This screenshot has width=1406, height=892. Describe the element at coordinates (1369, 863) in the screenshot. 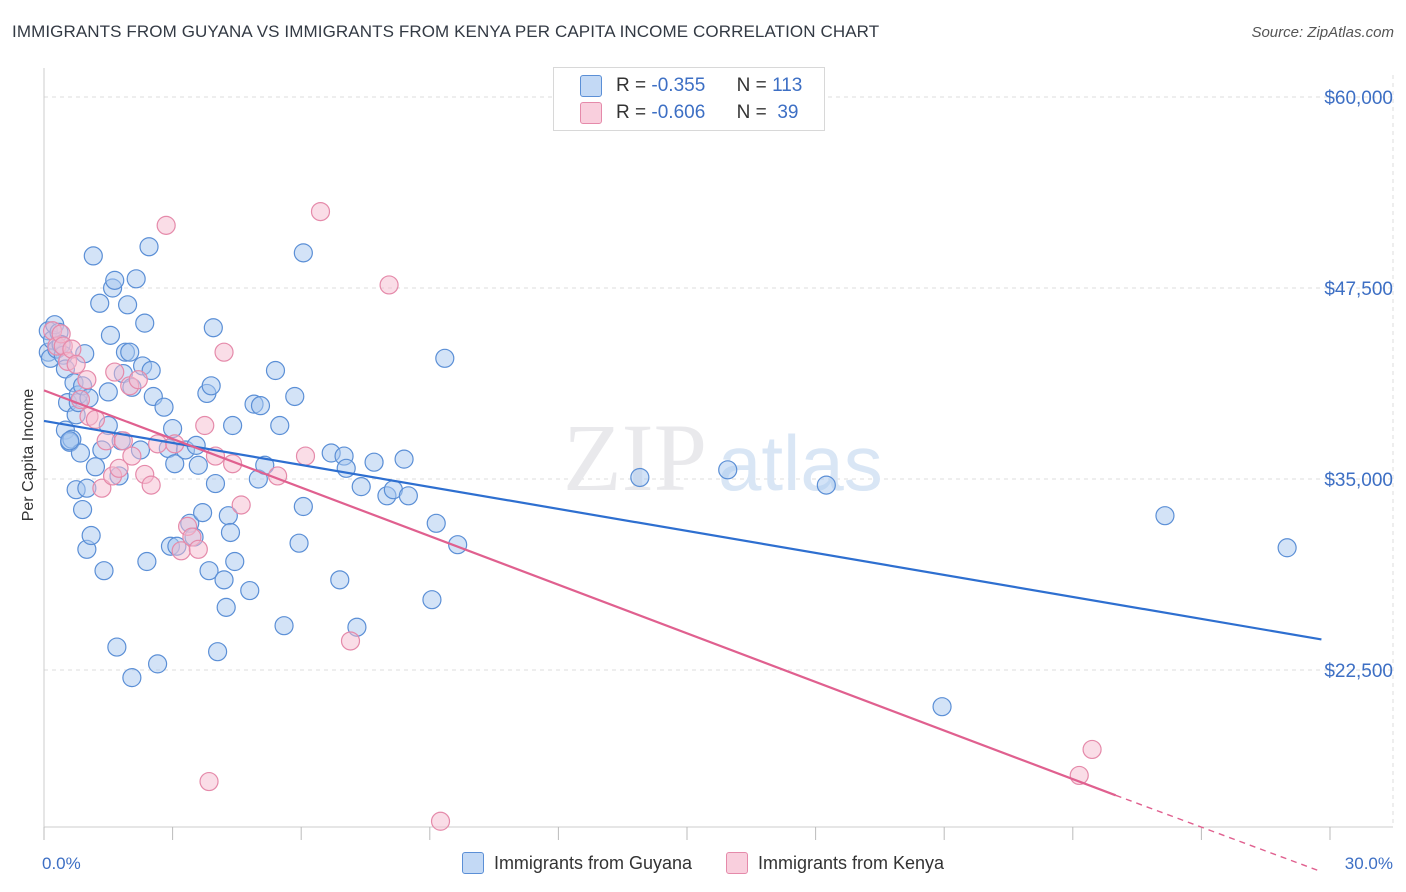

I see `x-tick-label: 30.0%` at that location.